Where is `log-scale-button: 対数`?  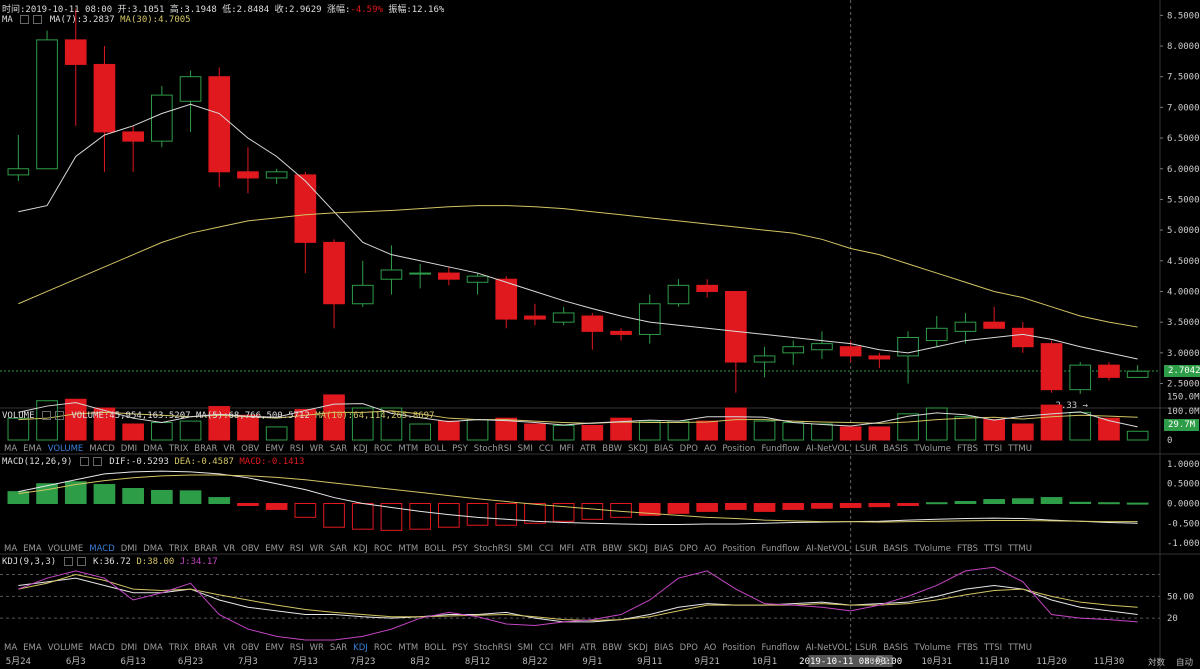
log-scale-button: 対数 is located at coordinates (1157, 663).